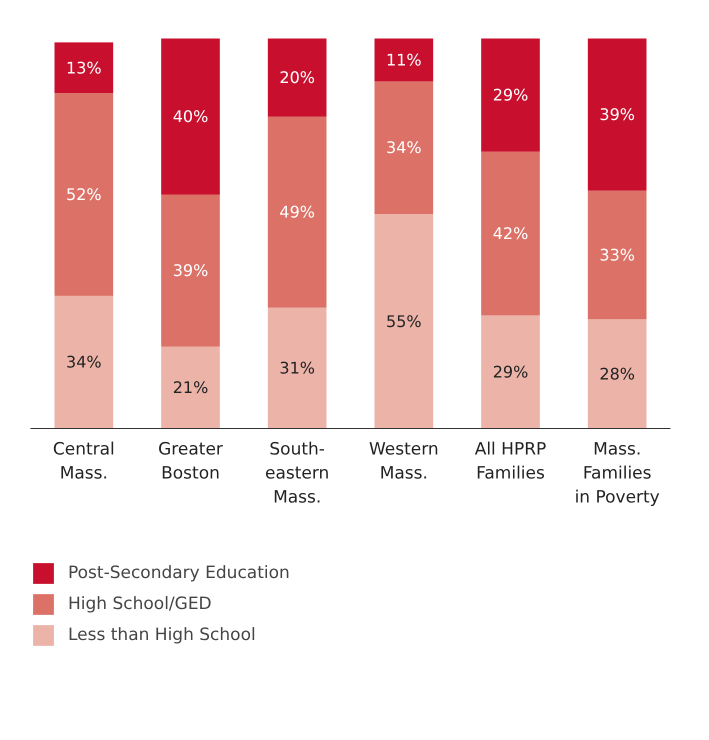  I want to click on data-label: 42%, so click(510, 233).